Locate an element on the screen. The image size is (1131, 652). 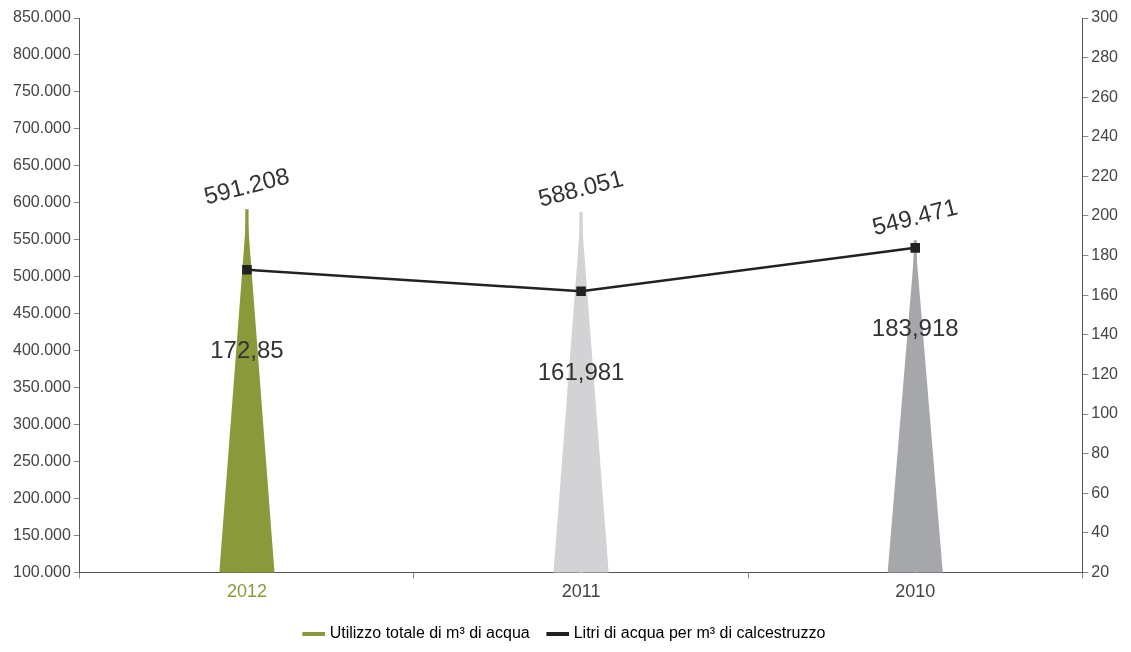
y-tick-label: 150.000 is located at coordinates (41, 534).